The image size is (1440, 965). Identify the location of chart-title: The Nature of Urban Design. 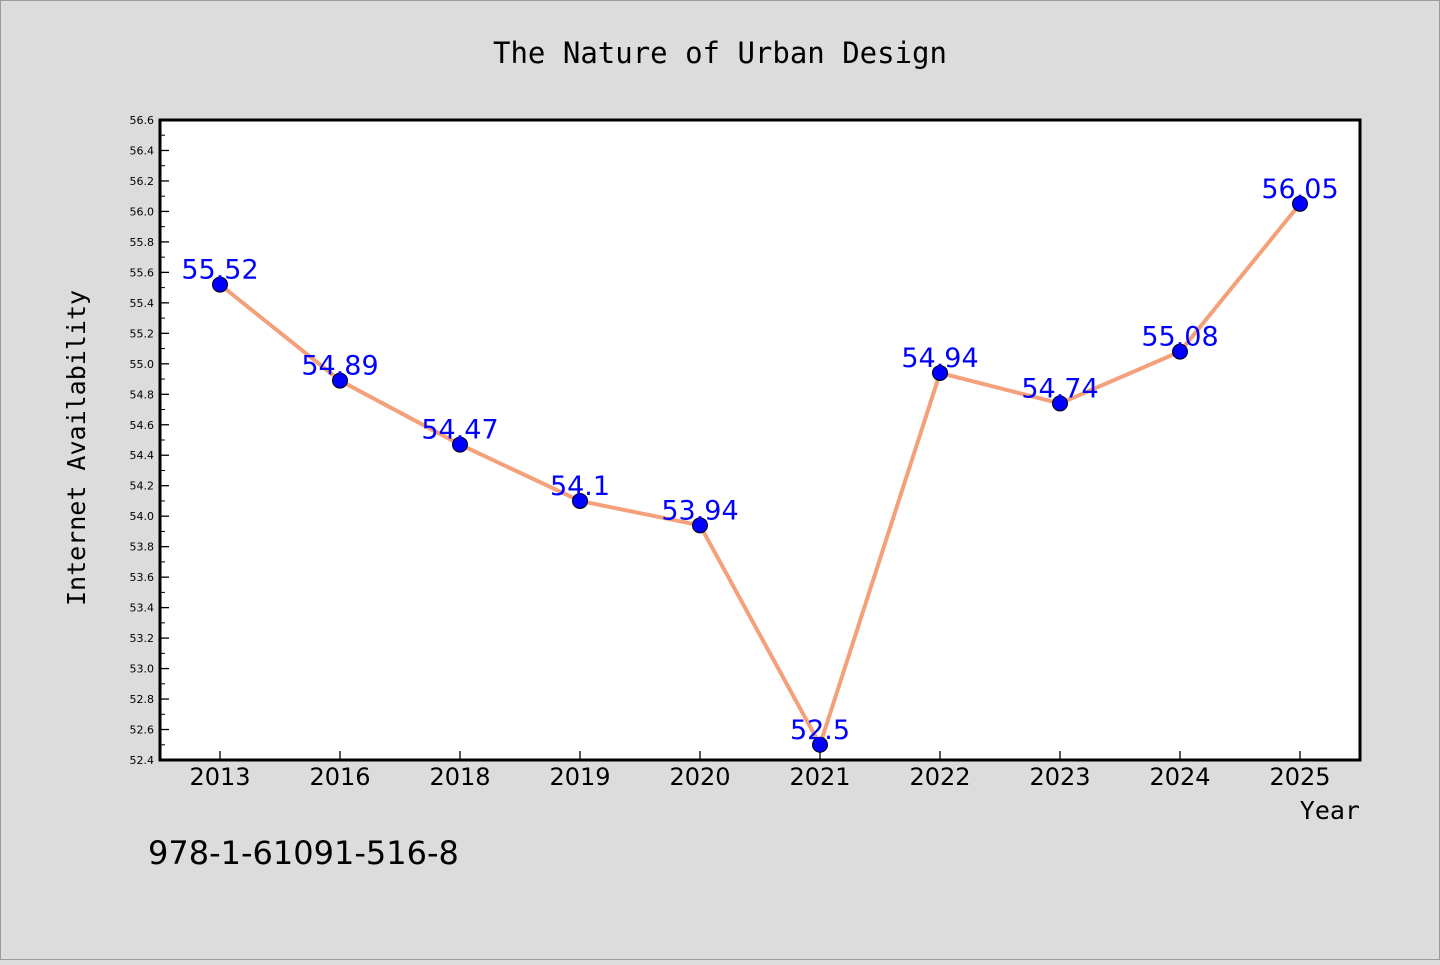
(720, 53).